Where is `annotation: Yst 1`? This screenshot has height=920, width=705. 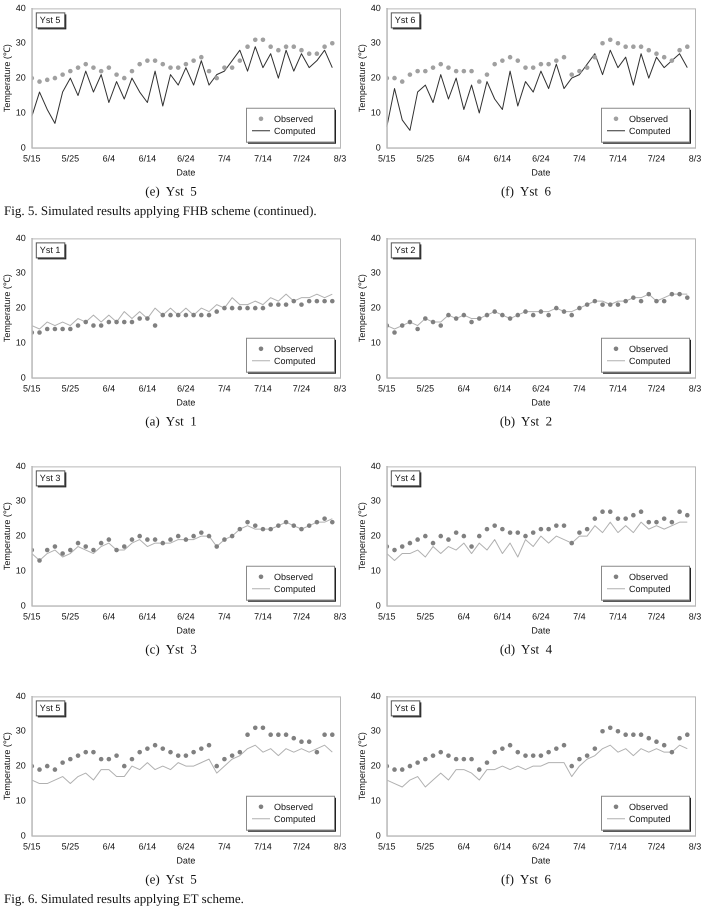 annotation: Yst 1 is located at coordinates (50, 249).